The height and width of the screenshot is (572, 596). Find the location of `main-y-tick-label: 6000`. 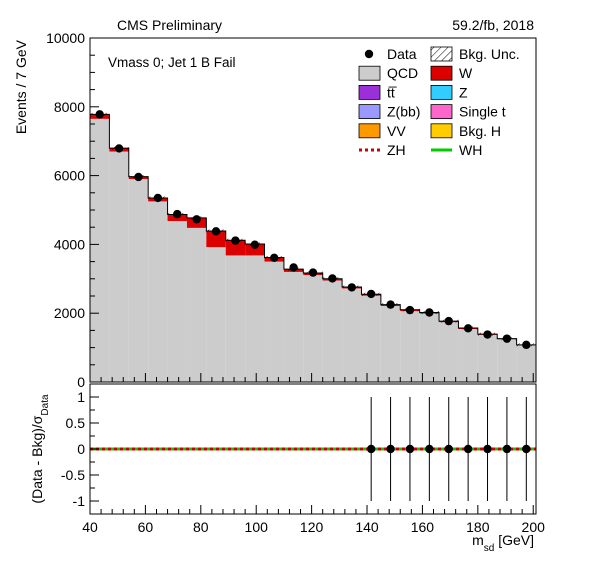

main-y-tick-label: 6000 is located at coordinates (69, 176).